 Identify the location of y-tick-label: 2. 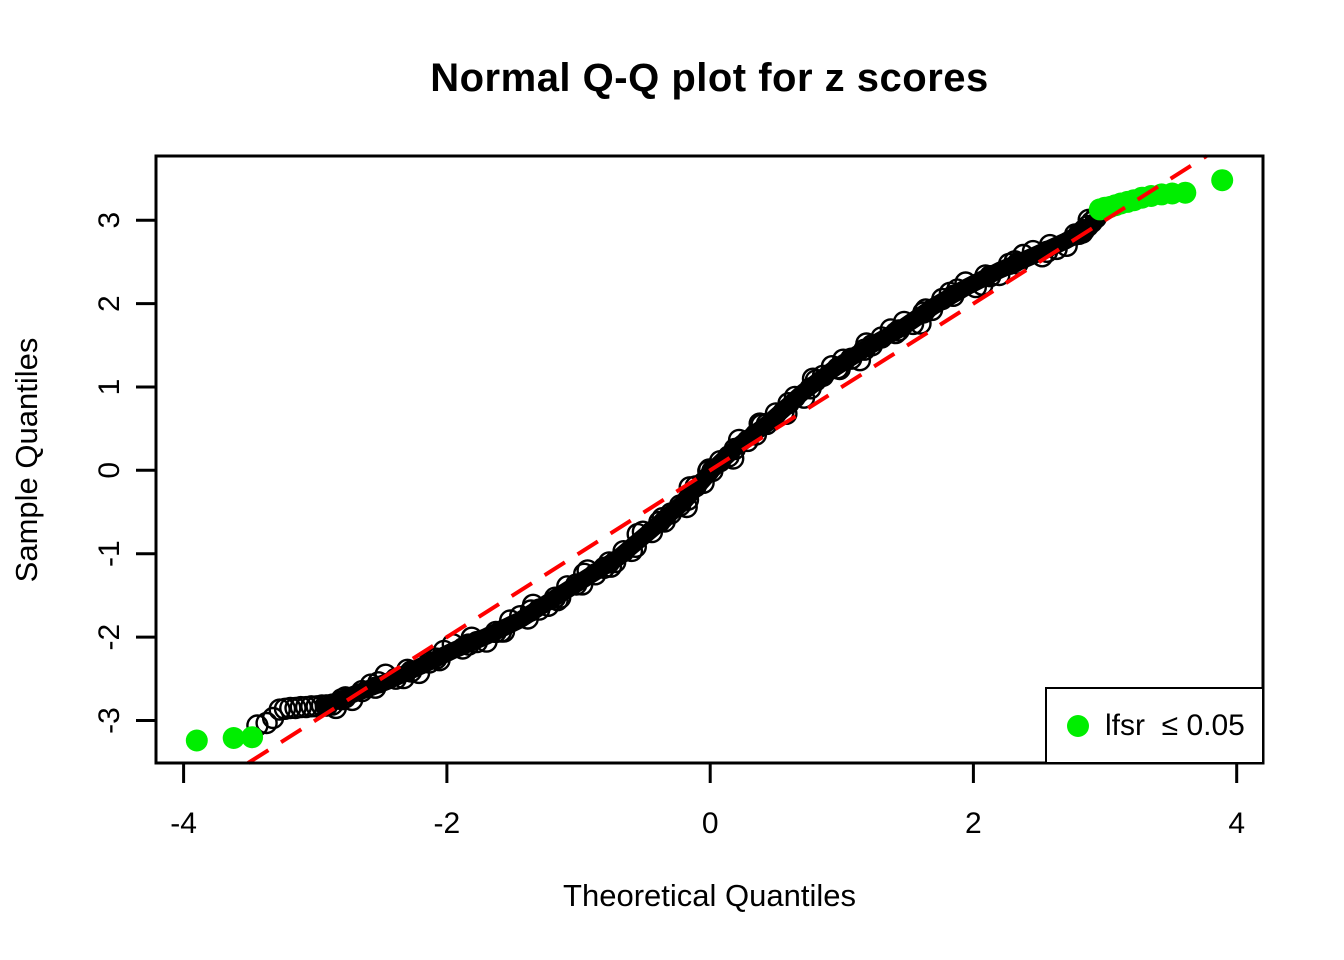
(109, 303).